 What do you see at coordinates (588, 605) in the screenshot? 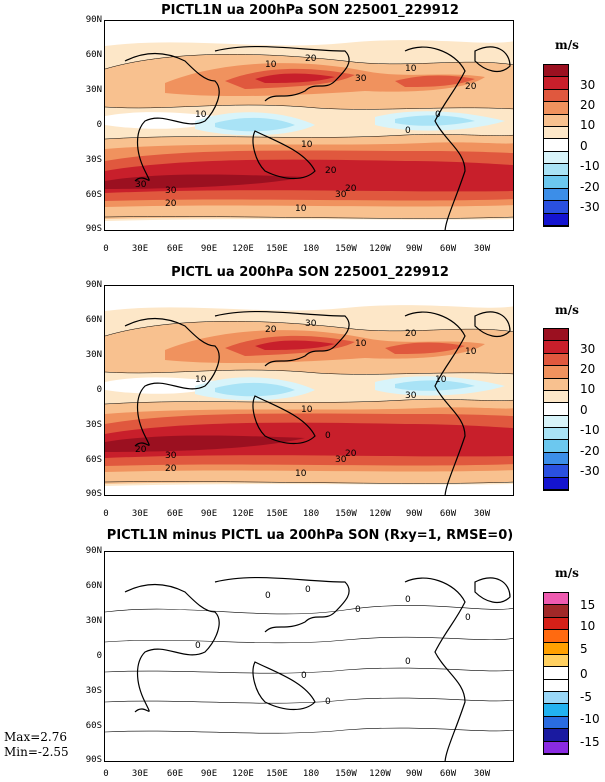
I see `colorbar-label: 15` at bounding box center [588, 605].